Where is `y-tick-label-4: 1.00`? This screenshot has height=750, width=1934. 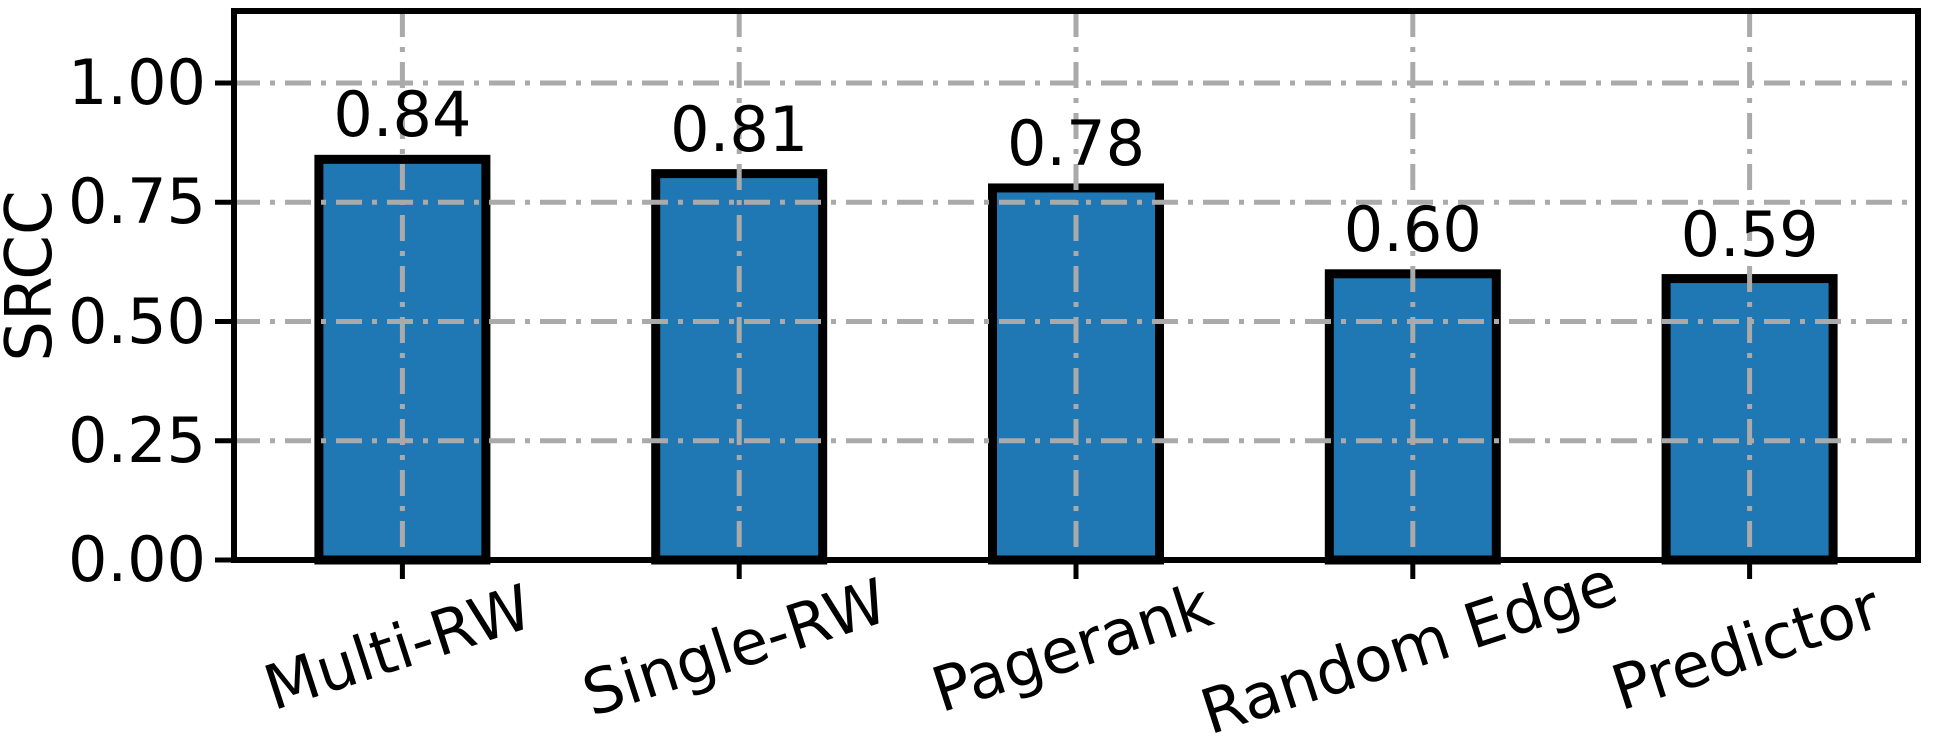
y-tick-label-4: 1.00 is located at coordinates (136, 82).